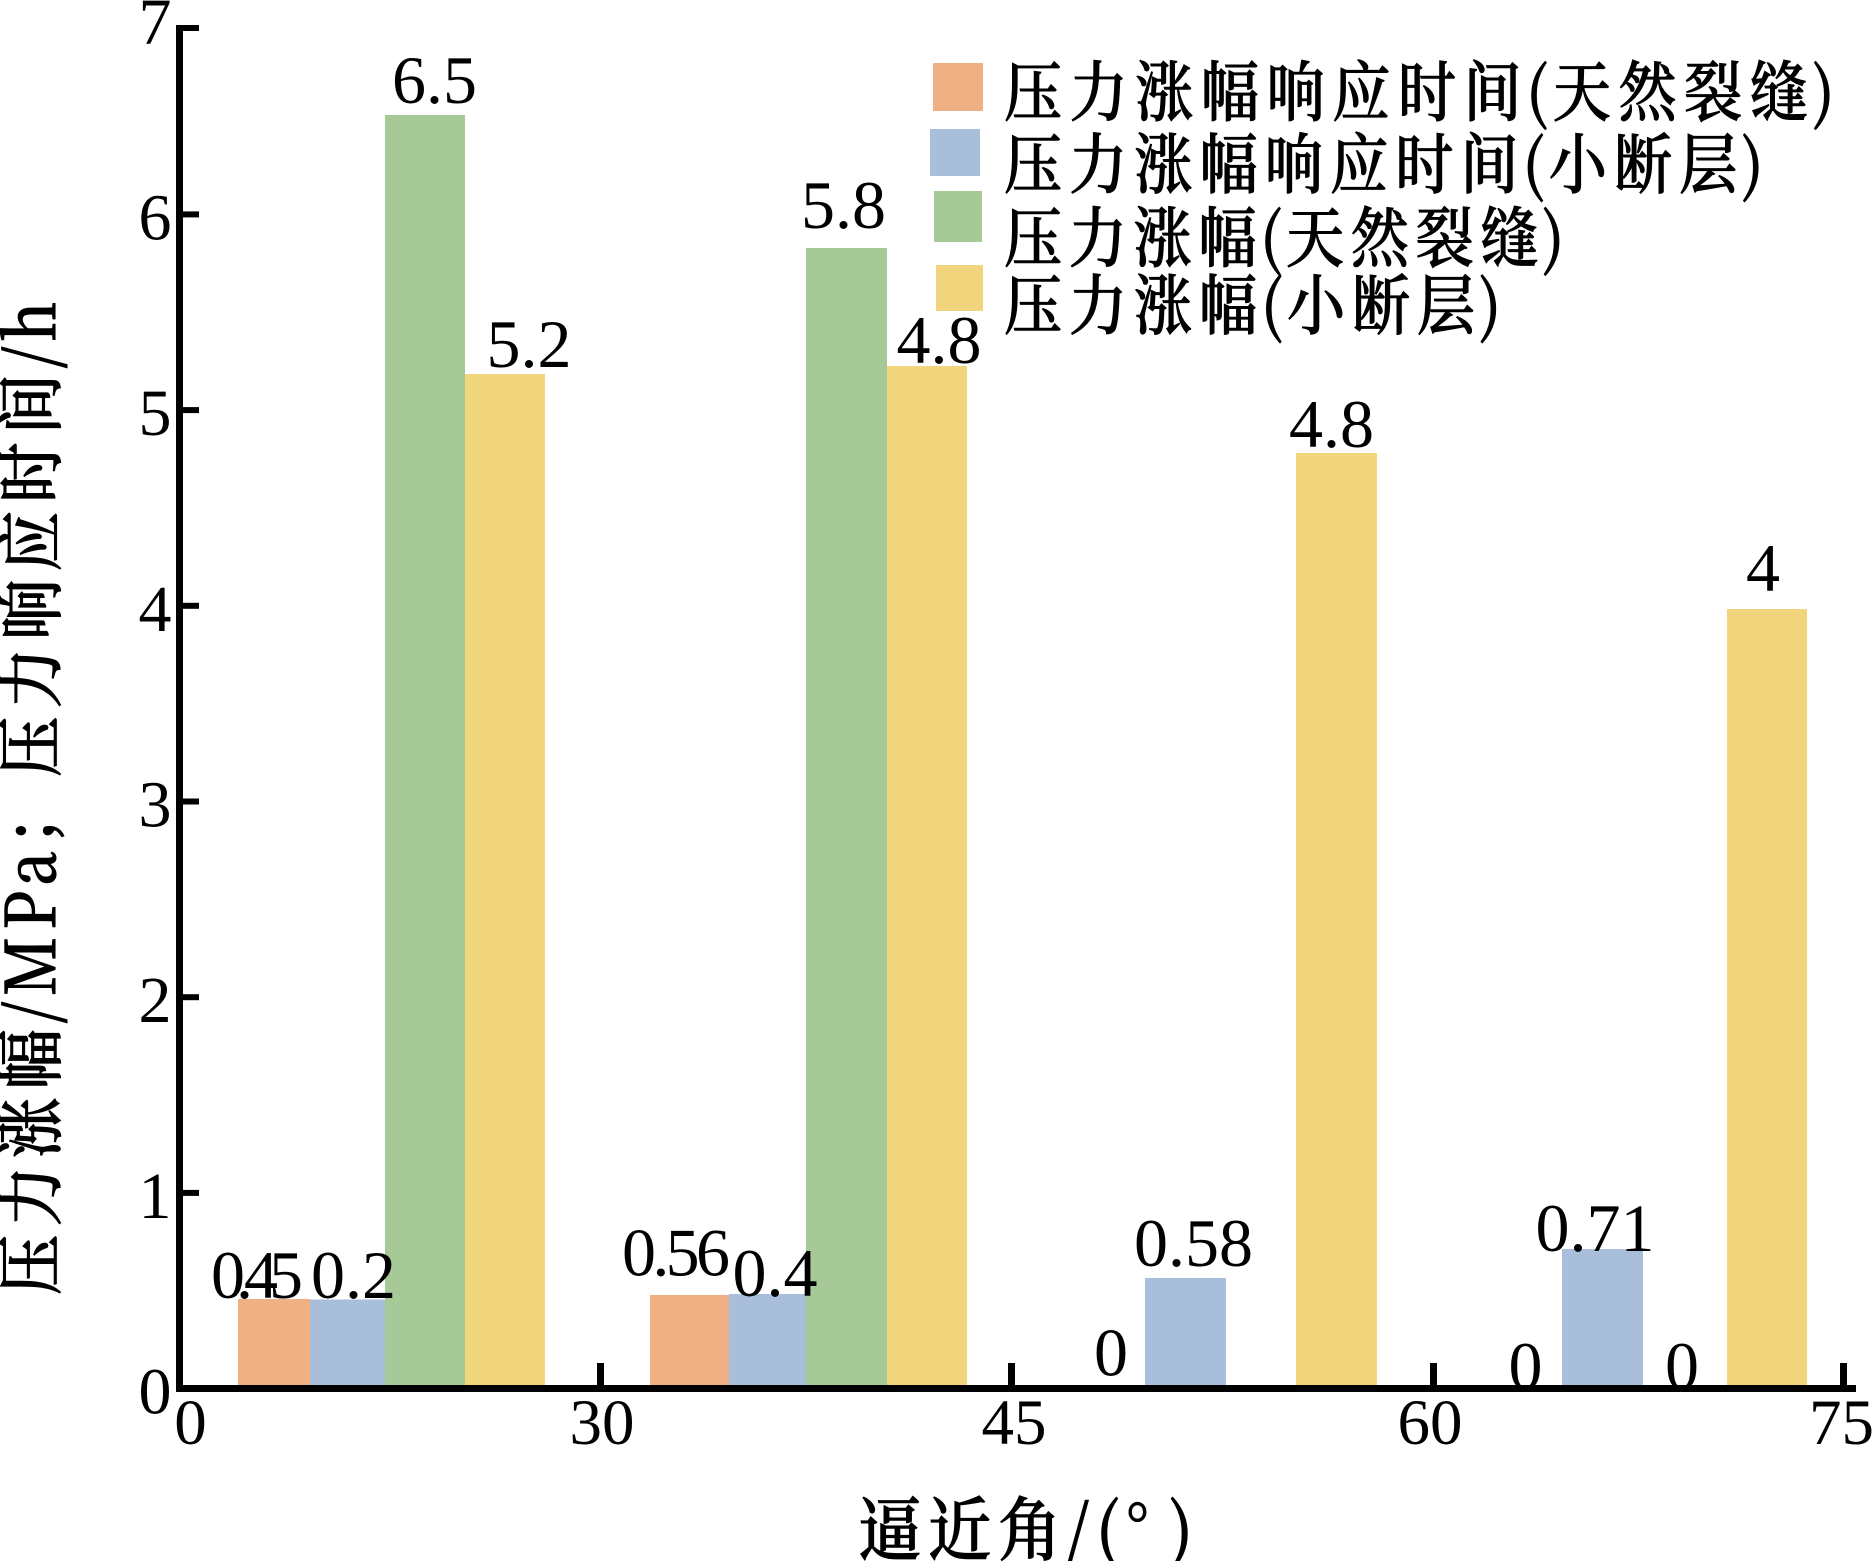  What do you see at coordinates (155, 217) in the screenshot?
I see `svg-text: 6` at bounding box center [155, 217].